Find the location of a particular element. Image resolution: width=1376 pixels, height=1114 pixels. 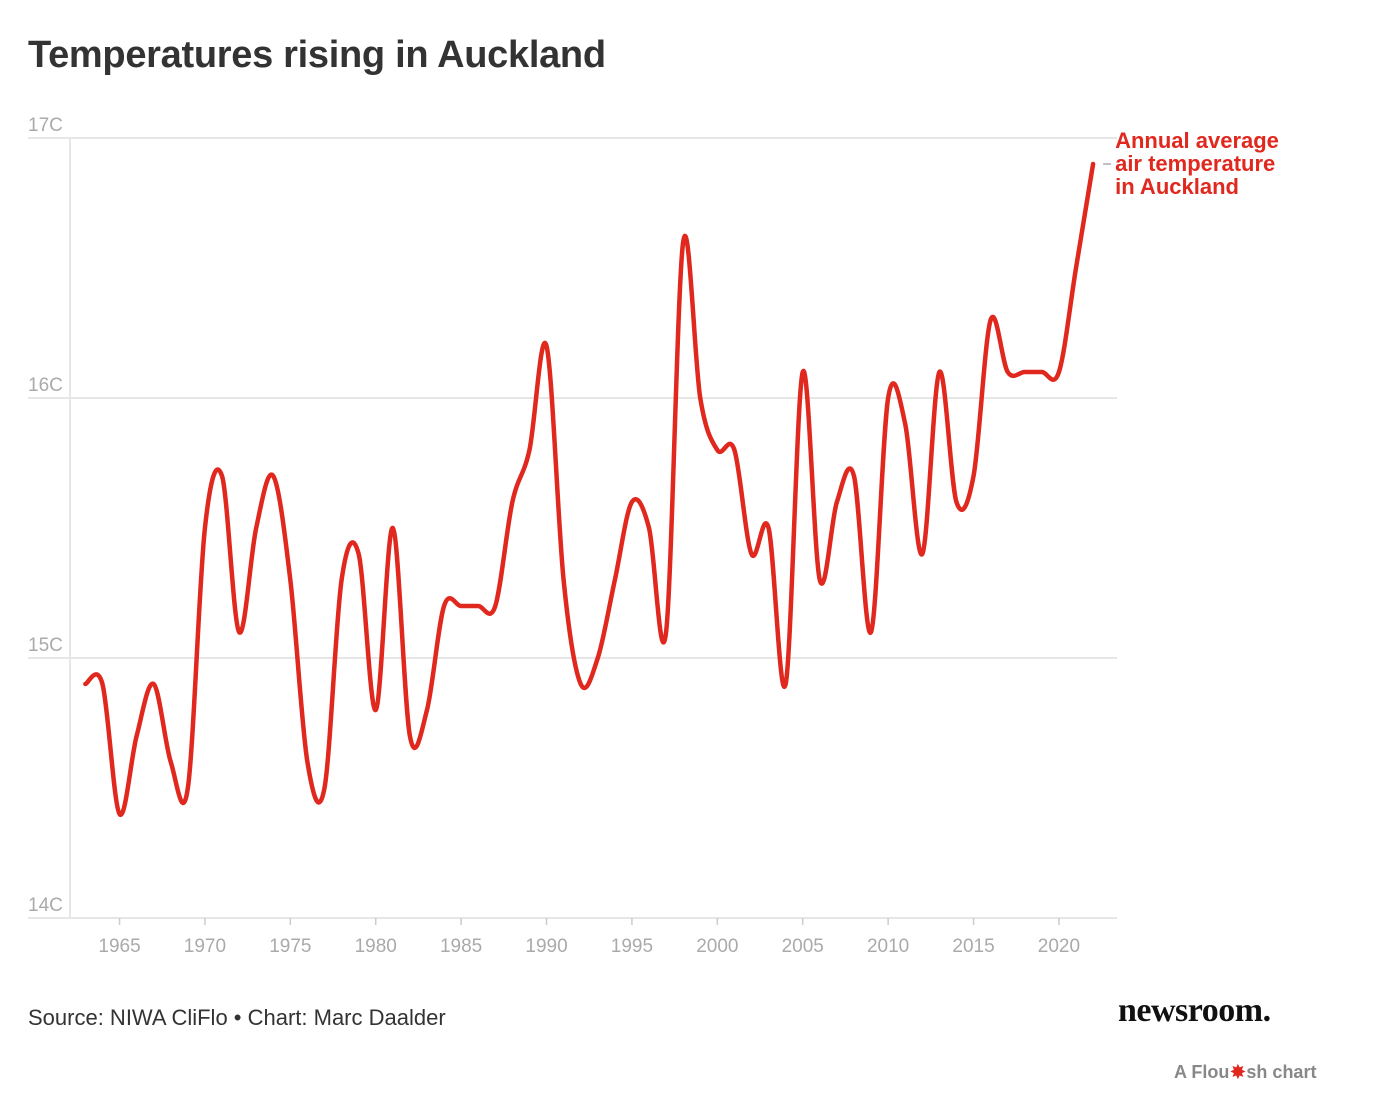

x-tick-label: 2010 is located at coordinates (888, 946).